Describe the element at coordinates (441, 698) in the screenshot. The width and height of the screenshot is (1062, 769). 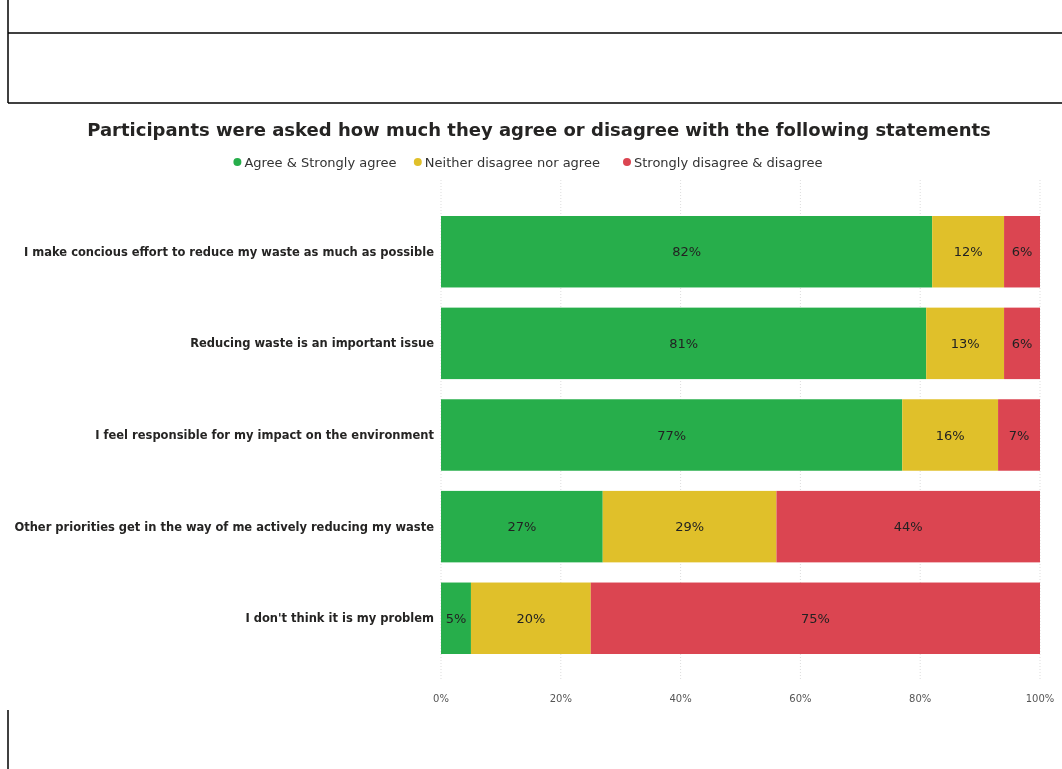
I see `x-tick-label: 0%` at that location.